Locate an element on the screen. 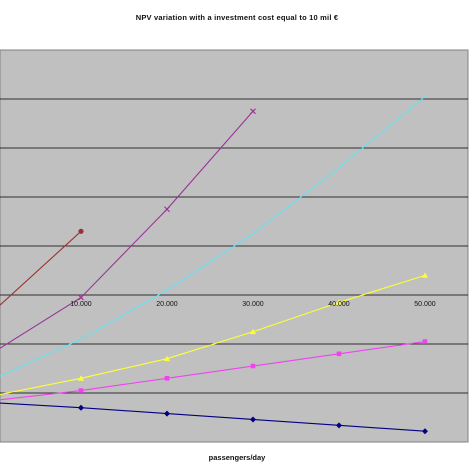  x-tick-label: 30.000 is located at coordinates (253, 304).